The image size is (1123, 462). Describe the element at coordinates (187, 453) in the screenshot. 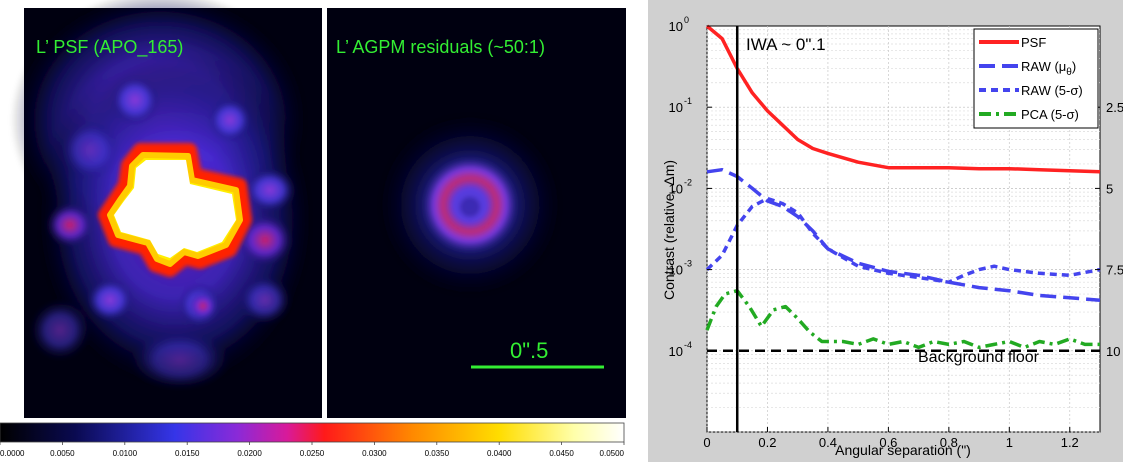

I see `colorbar-tick-label: 0.0150` at that location.